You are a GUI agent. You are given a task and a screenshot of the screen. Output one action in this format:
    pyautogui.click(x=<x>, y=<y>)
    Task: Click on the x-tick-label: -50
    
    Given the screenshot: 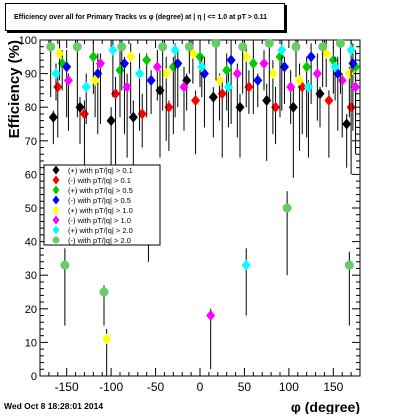 What is the action you would take?
    pyautogui.click(x=156, y=387)
    